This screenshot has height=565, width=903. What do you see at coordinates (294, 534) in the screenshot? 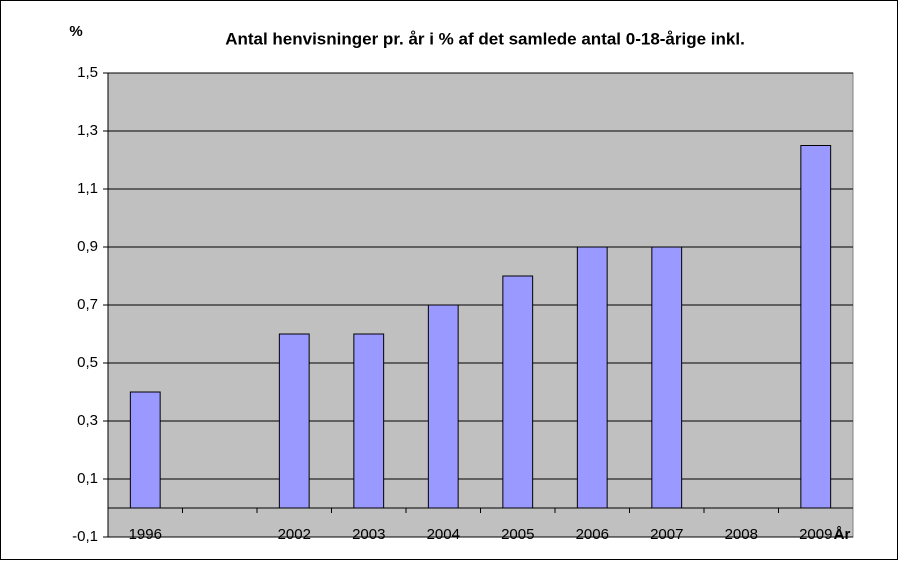
I see `x-tick-label: 2002` at bounding box center [294, 534].